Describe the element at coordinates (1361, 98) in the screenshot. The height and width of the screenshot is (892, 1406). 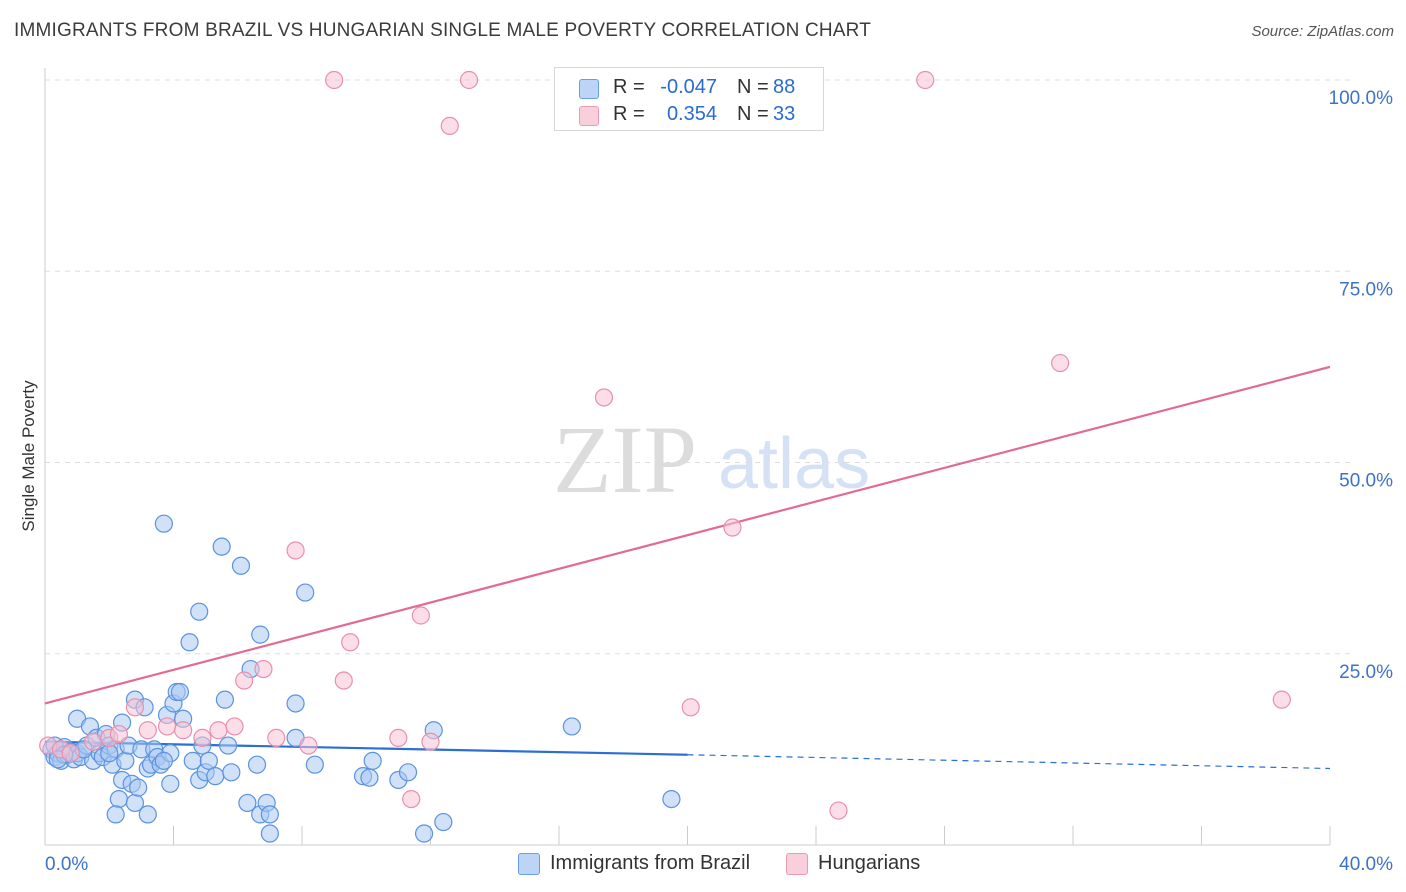
I see `y-tick-label: 100.0%` at that location.